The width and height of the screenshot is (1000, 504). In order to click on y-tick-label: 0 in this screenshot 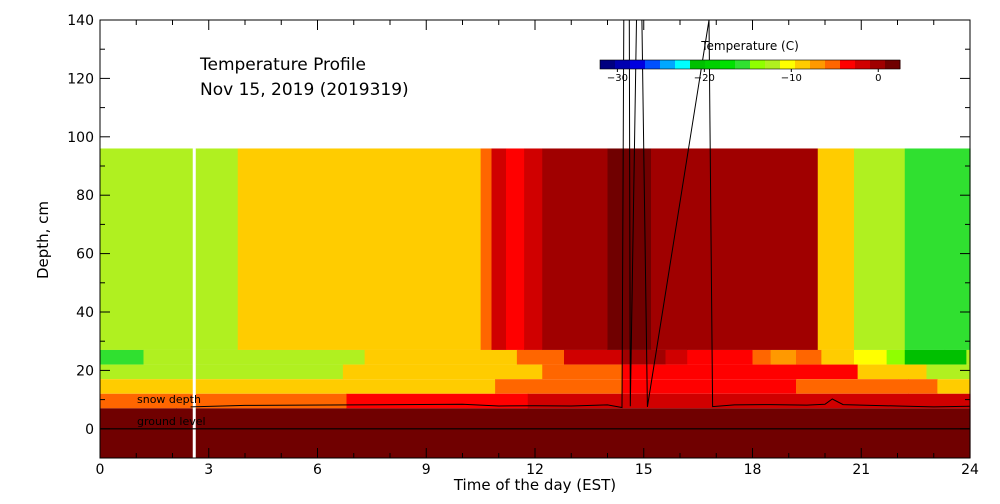, I will do `click(89, 430)`.